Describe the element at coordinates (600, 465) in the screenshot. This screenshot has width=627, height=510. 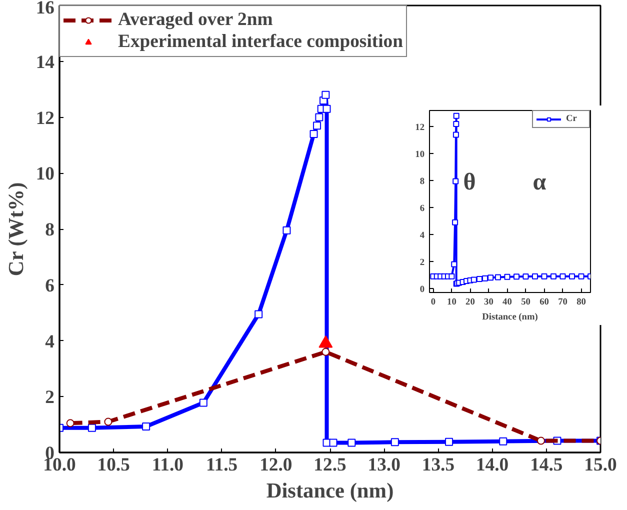
I see `x-tick-label: 15.0` at that location.